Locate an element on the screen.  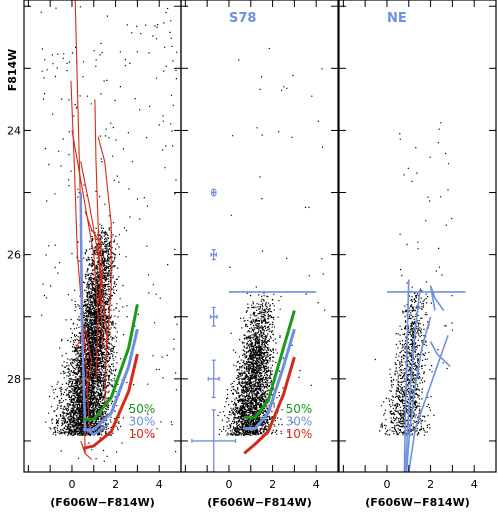
y-tick-label: 28 is located at coordinates (14, 379).